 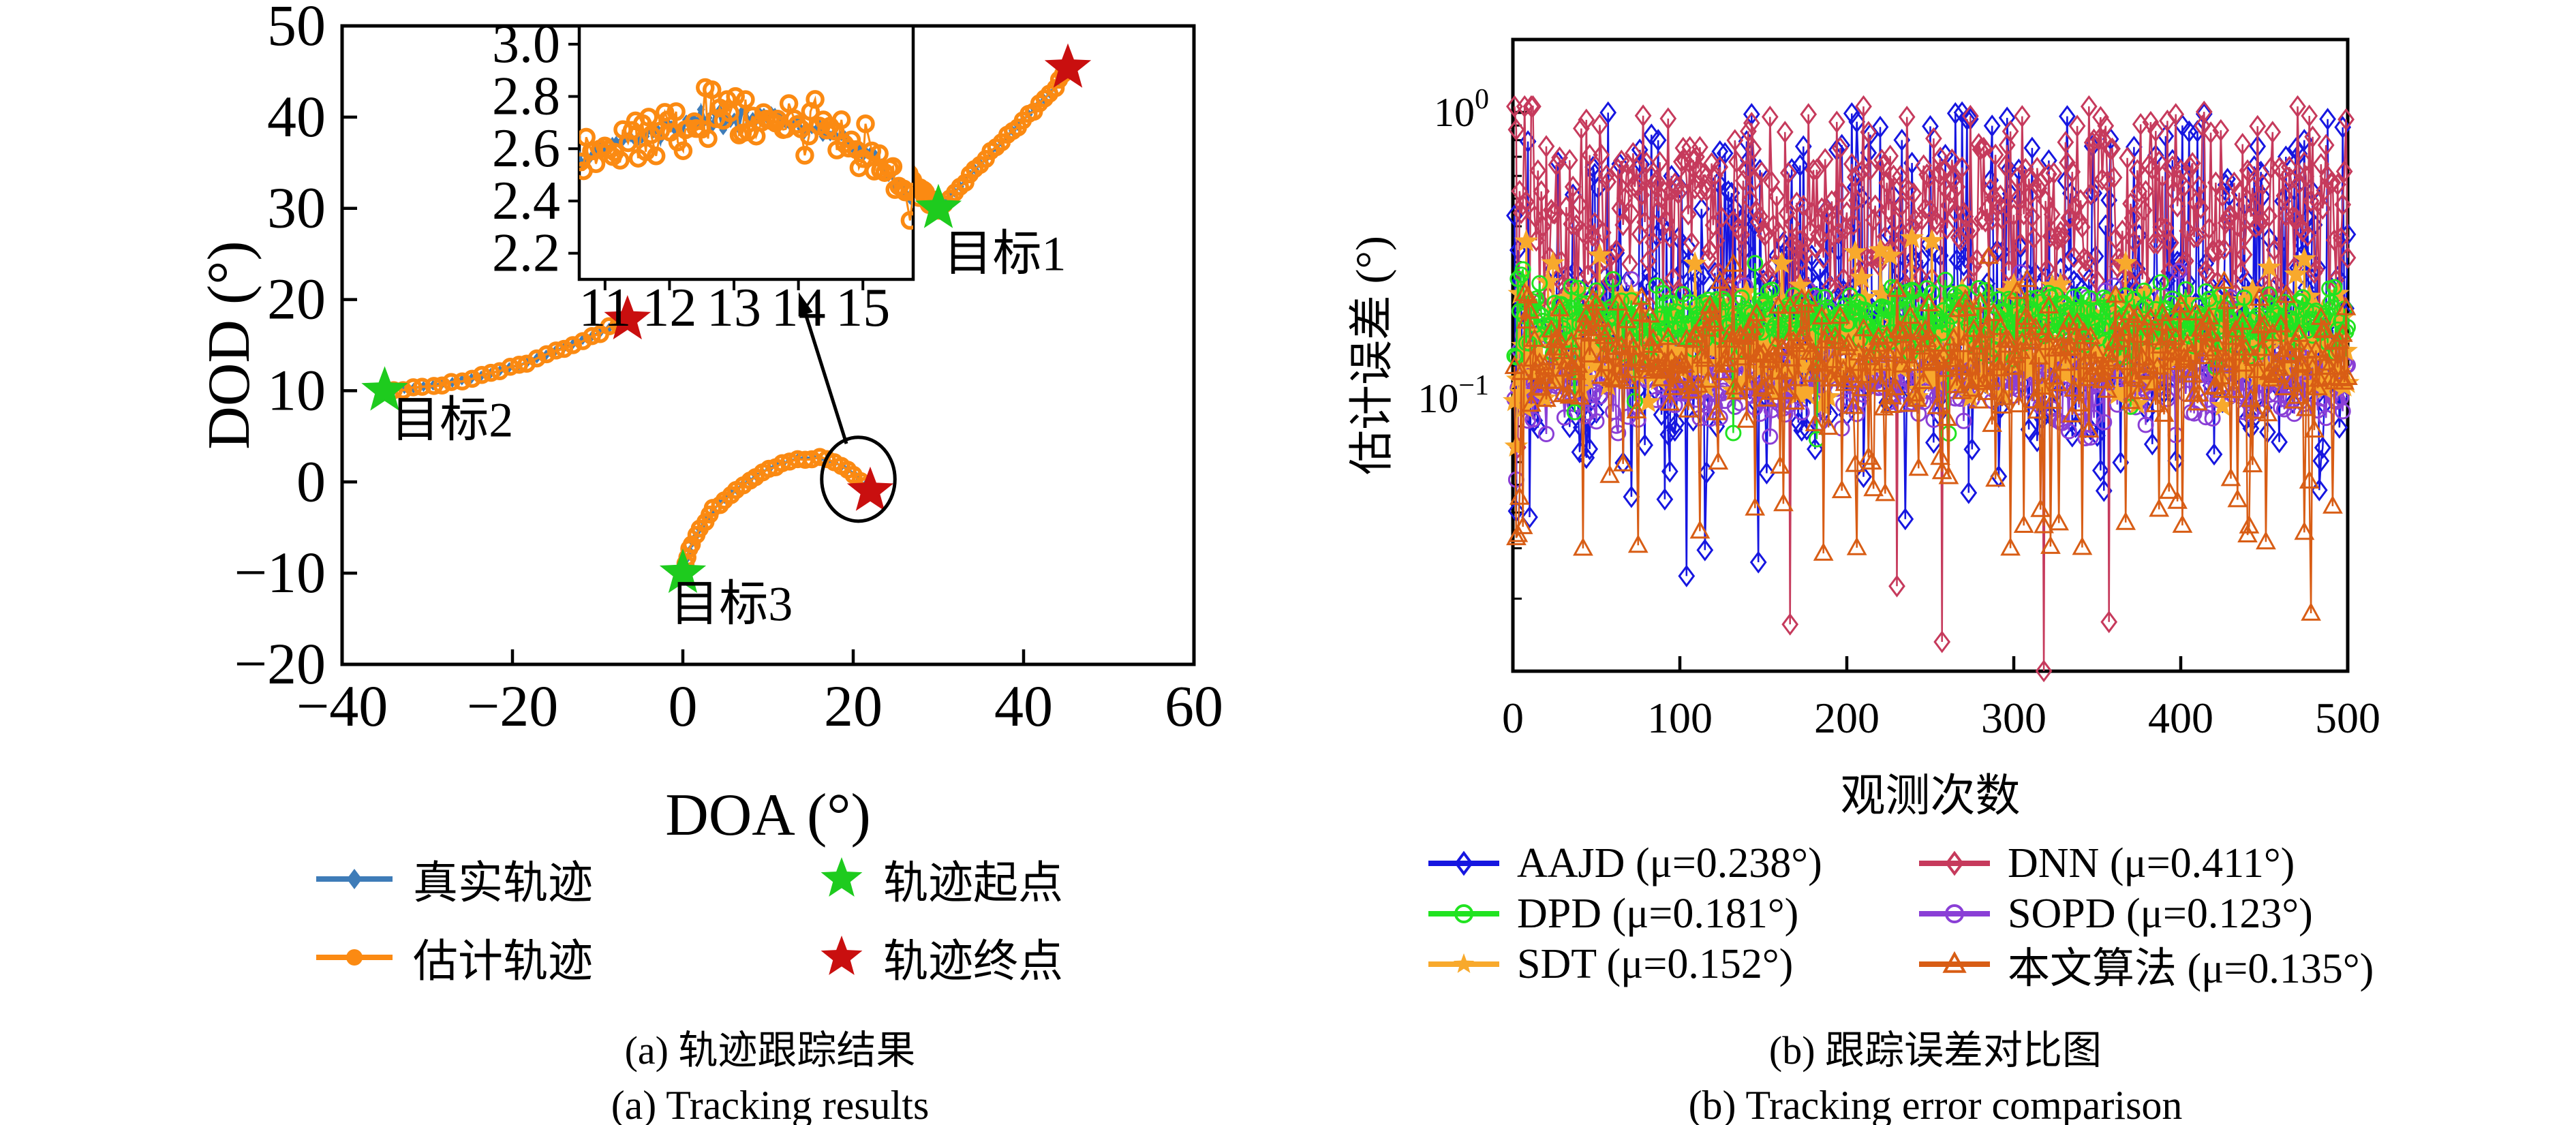 What do you see at coordinates (1005, 254) in the screenshot?
I see `target-label-1: 目标1` at bounding box center [1005, 254].